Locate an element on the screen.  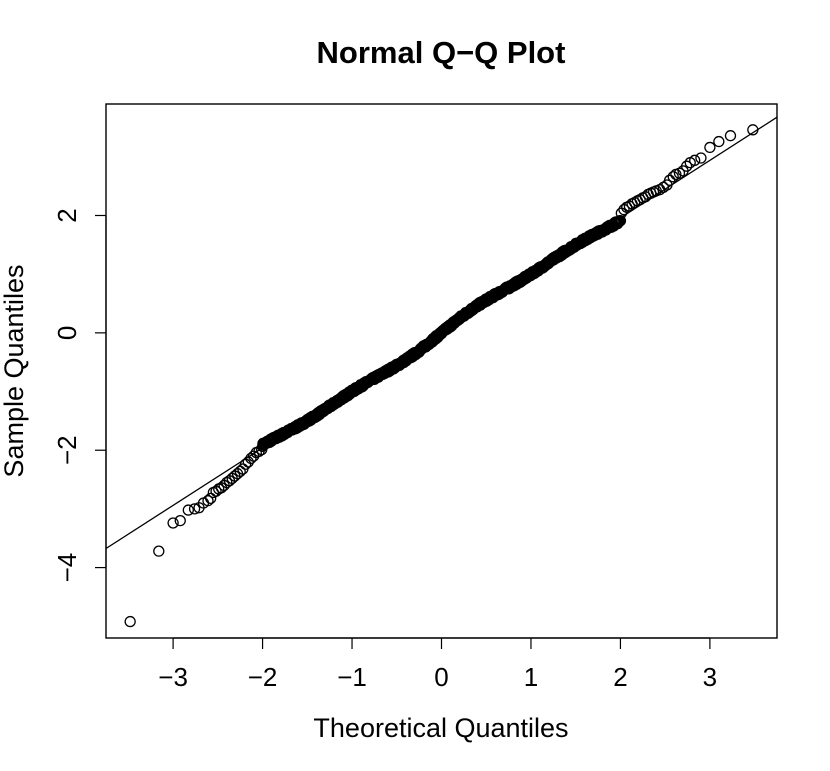
y-tick-label: 2 is located at coordinates (67, 215).